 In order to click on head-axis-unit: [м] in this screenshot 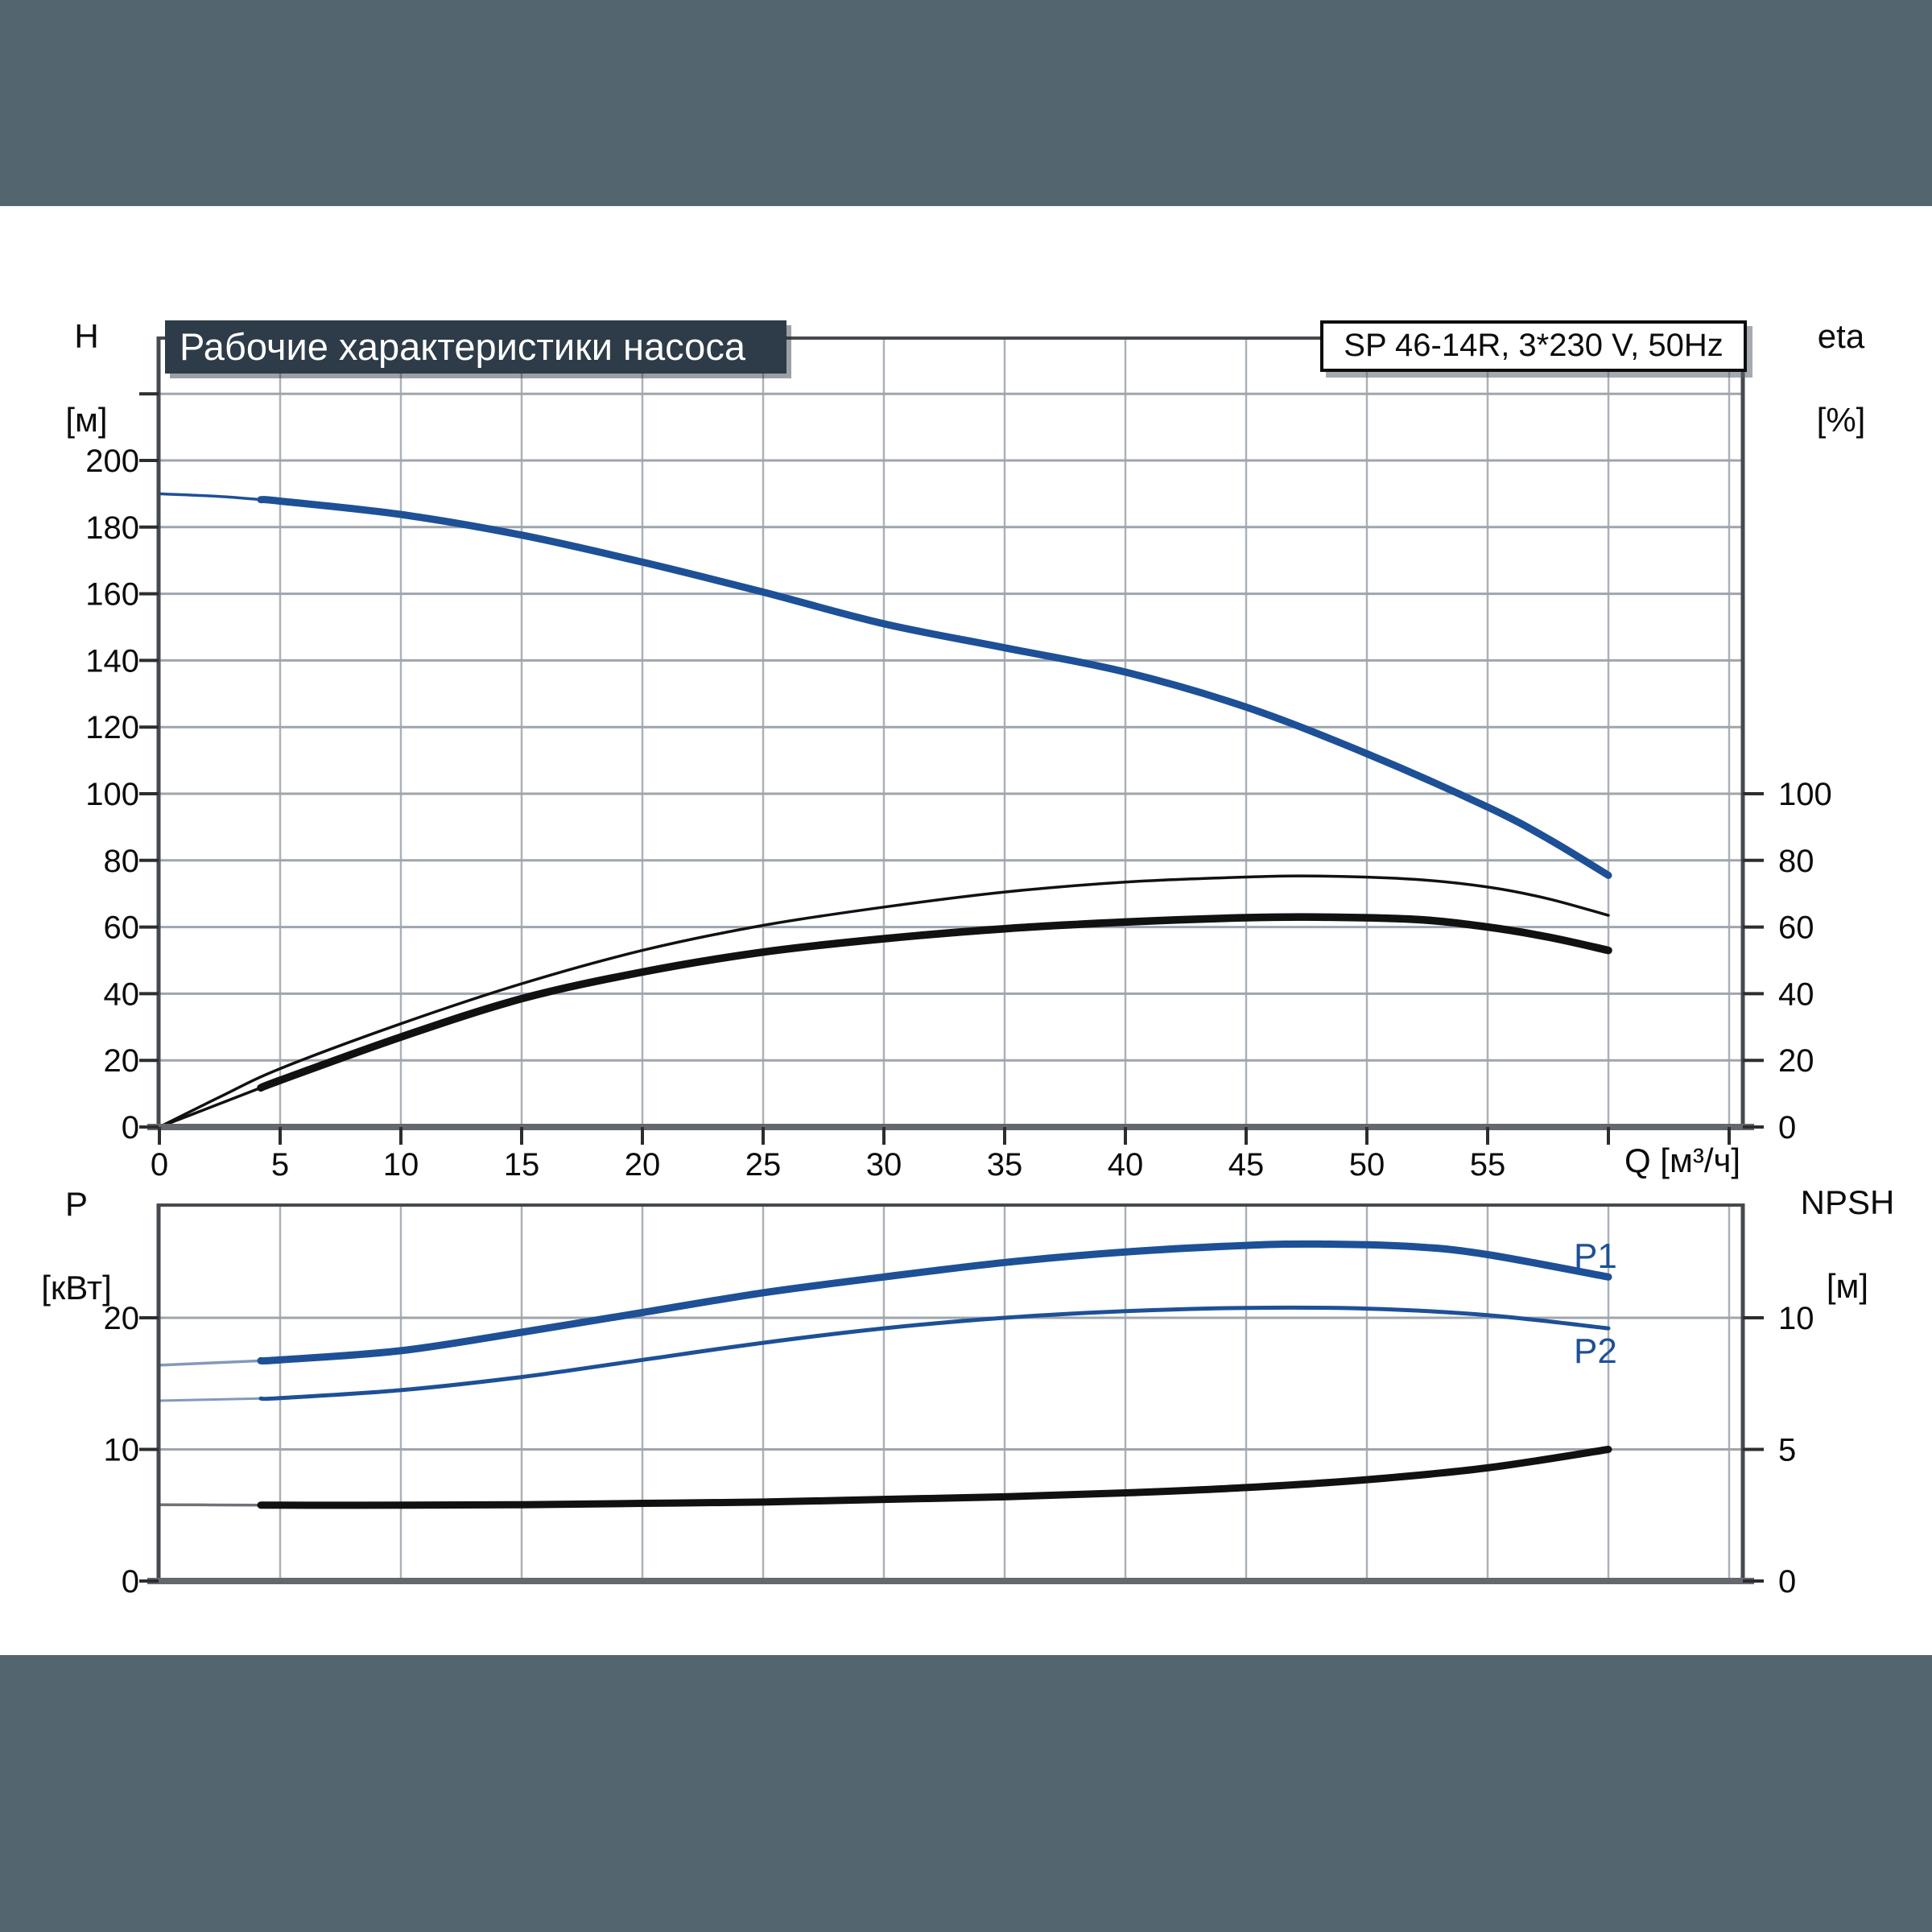, I will do `click(86, 420)`.